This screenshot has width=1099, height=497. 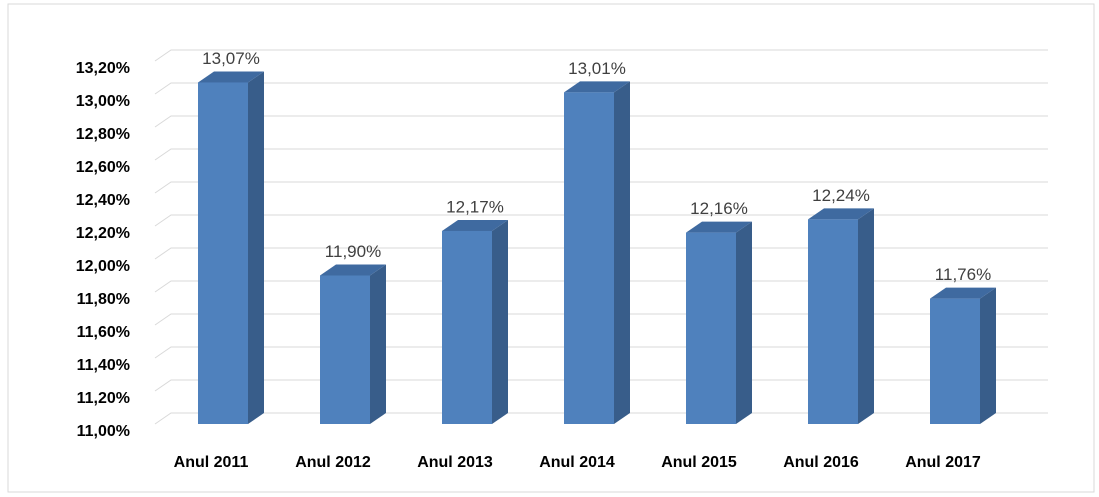 What do you see at coordinates (597, 68) in the screenshot?
I see `value-label: 13,01%` at bounding box center [597, 68].